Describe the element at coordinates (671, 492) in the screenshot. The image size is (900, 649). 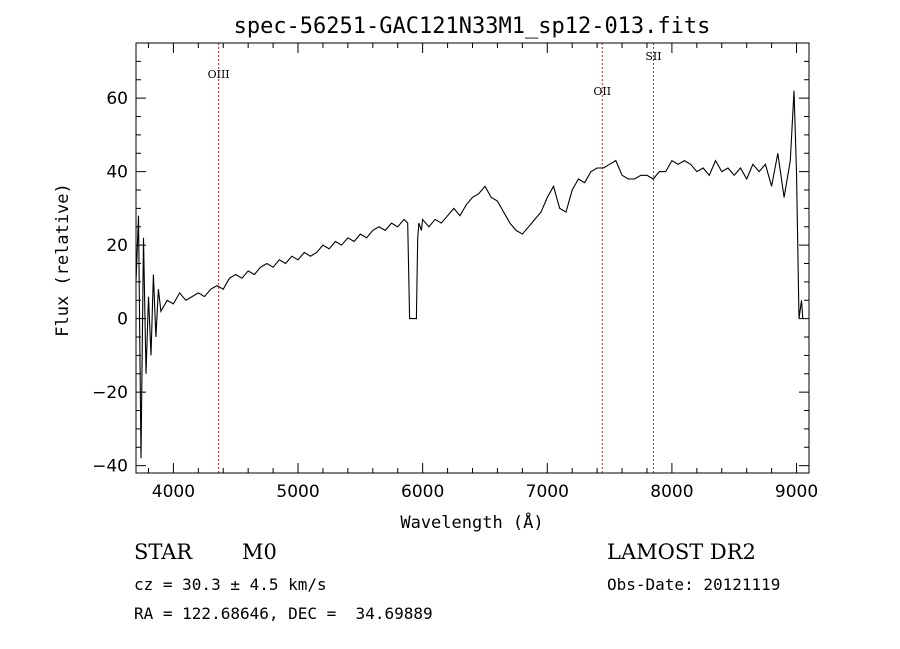
I see `x-tick-label: 8000` at that location.